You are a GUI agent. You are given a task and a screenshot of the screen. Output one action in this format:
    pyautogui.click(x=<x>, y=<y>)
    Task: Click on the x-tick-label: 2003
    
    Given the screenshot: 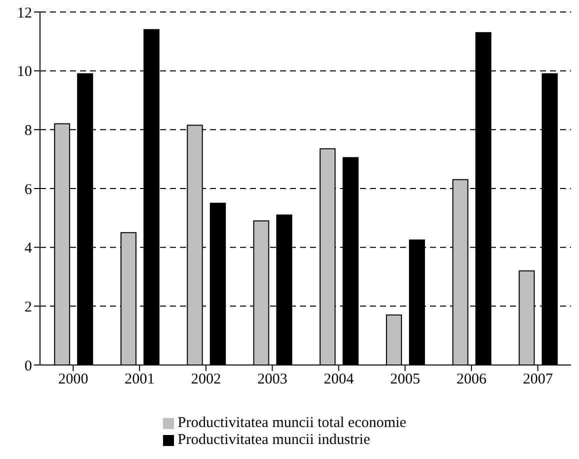 What is the action you would take?
    pyautogui.click(x=272, y=380)
    